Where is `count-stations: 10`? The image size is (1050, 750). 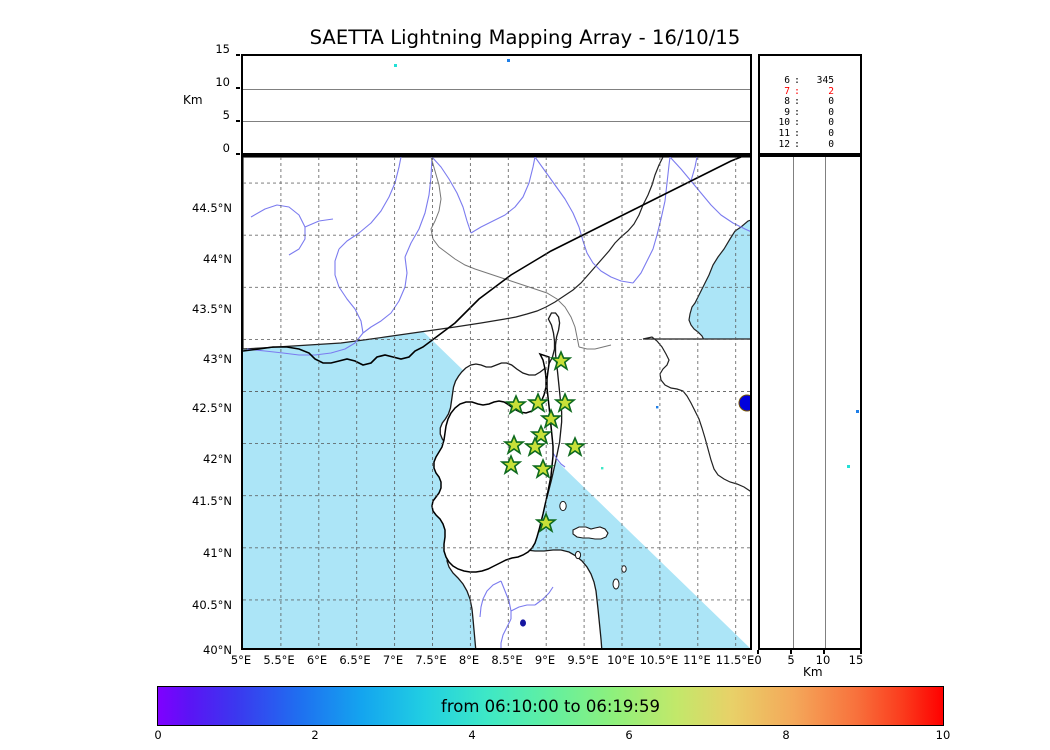 count-stations: 10 is located at coordinates (784, 123).